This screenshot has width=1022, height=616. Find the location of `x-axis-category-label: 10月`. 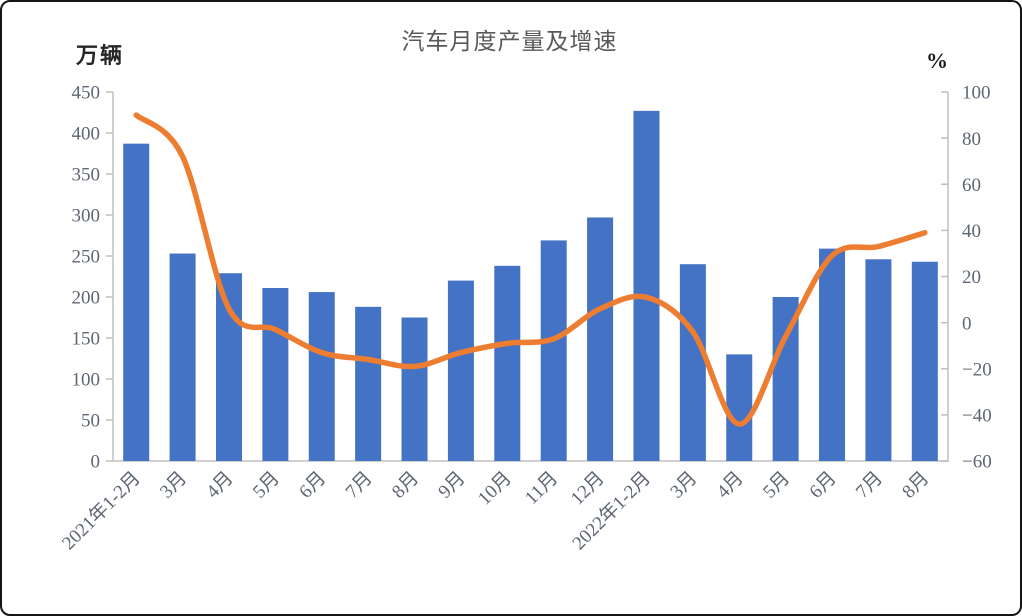

x-axis-category-label: 10月 is located at coordinates (495, 489).